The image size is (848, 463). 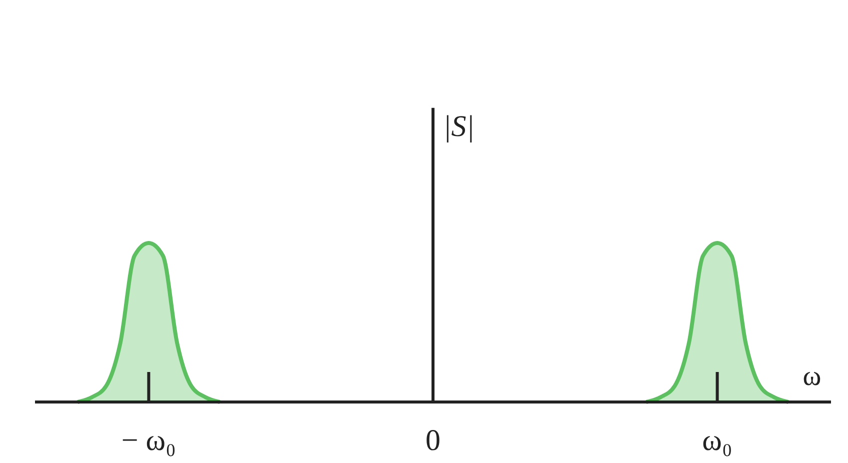 I want to click on y-axis-title: |S|, so click(x=458, y=126).